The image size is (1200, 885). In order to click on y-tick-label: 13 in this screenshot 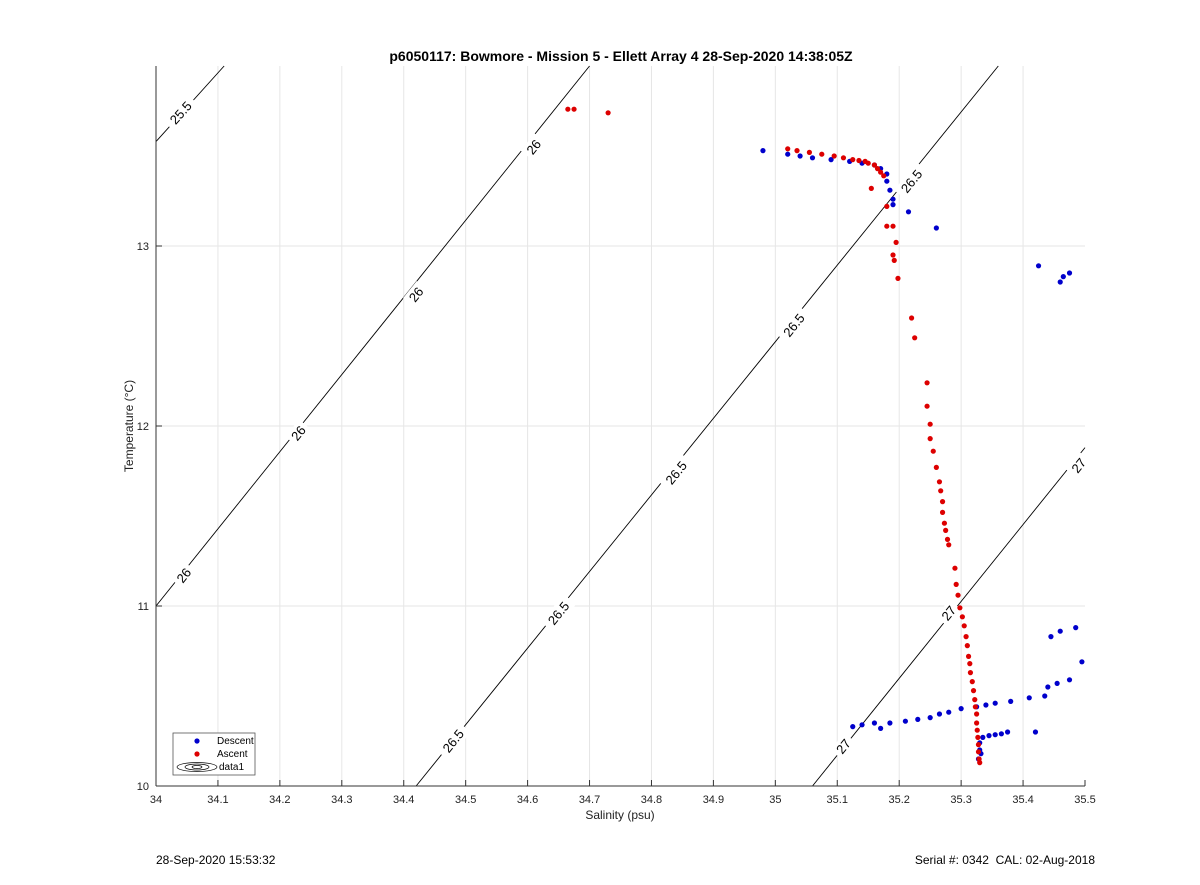, I will do `click(143, 247)`.